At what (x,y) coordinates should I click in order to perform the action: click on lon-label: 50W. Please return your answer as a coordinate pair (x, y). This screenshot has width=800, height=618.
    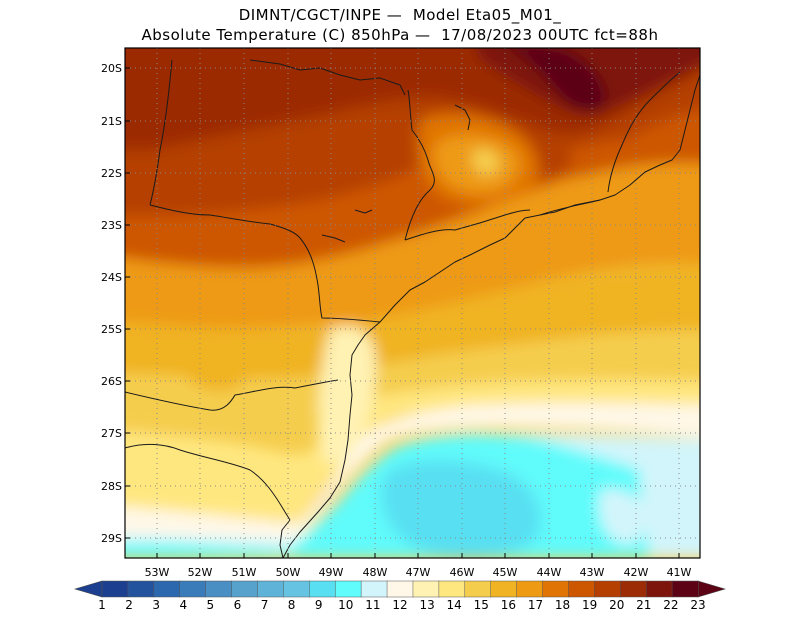
    Looking at the image, I should click on (288, 572).